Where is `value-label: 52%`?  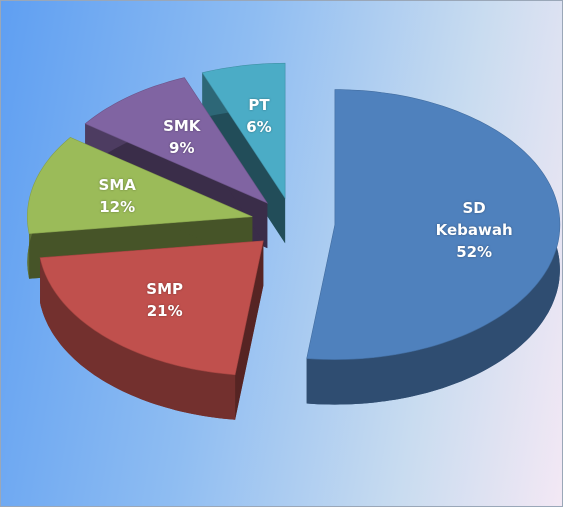 value-label: 52% is located at coordinates (474, 251).